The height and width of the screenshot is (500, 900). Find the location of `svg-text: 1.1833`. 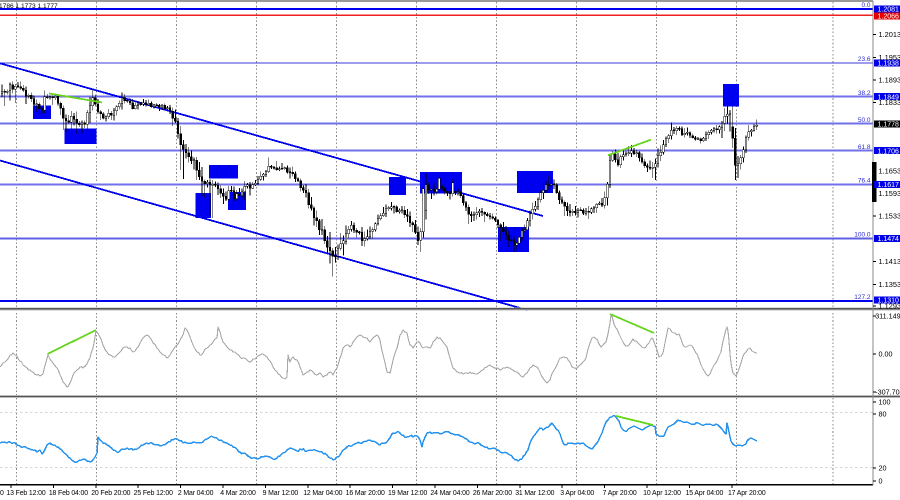

svg-text: 1.1833 is located at coordinates (889, 102).